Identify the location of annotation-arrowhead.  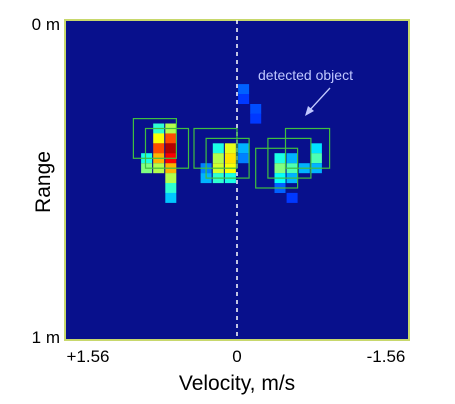
(309, 111).